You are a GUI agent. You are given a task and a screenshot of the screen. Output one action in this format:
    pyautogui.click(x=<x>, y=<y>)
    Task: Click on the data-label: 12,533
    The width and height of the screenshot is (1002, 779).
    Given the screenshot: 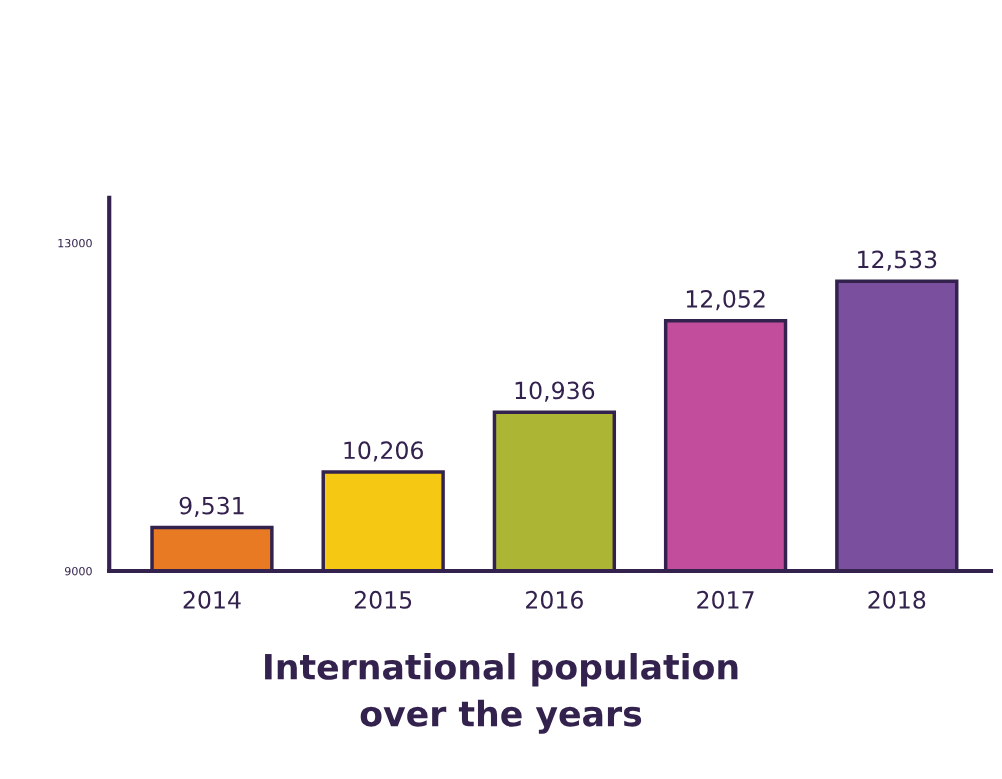 What is the action you would take?
    pyautogui.click(x=897, y=260)
    